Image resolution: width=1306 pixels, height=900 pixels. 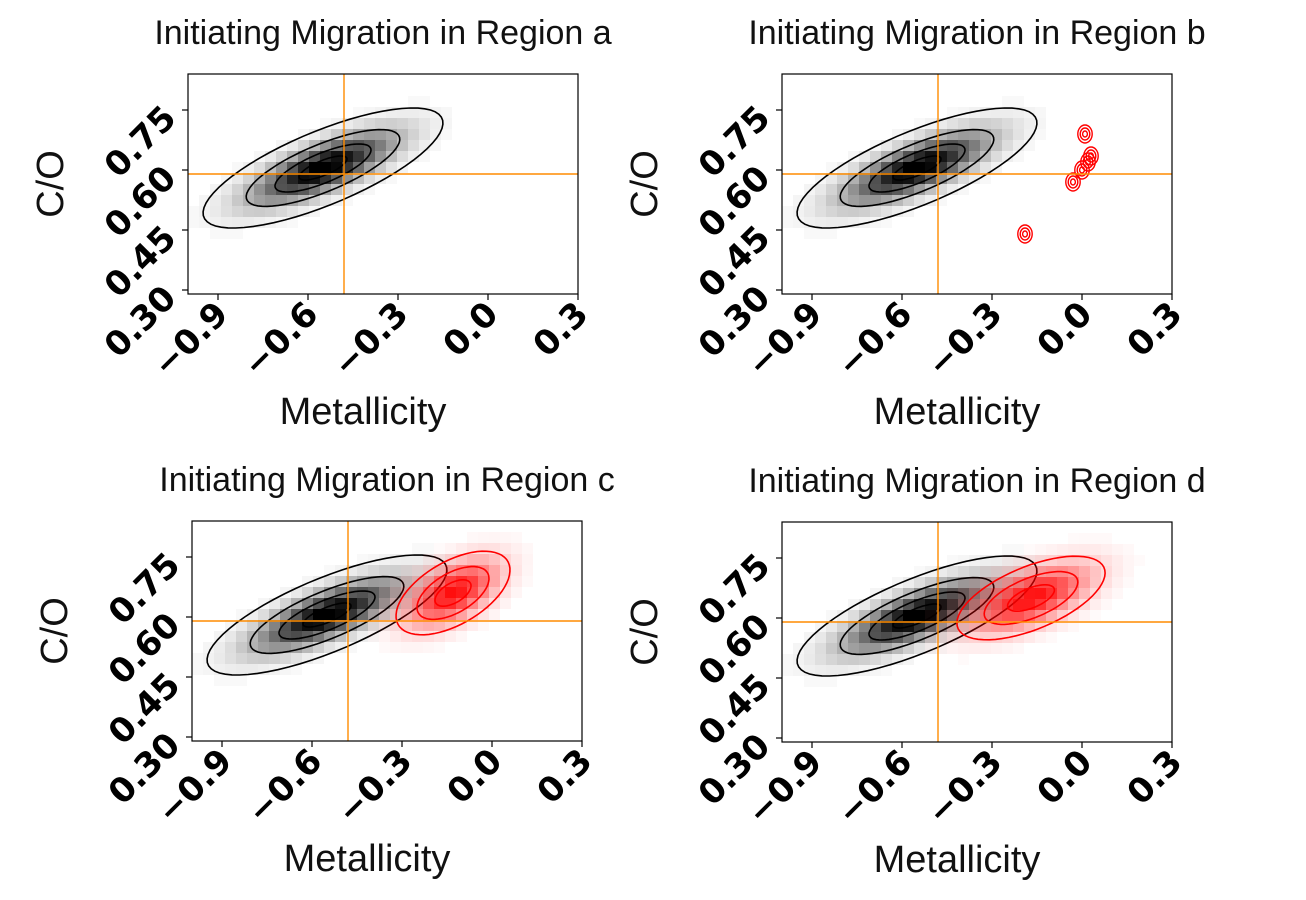 What do you see at coordinates (382, 33) in the screenshot?
I see `chart-title: Initiating Migration in Region a` at bounding box center [382, 33].